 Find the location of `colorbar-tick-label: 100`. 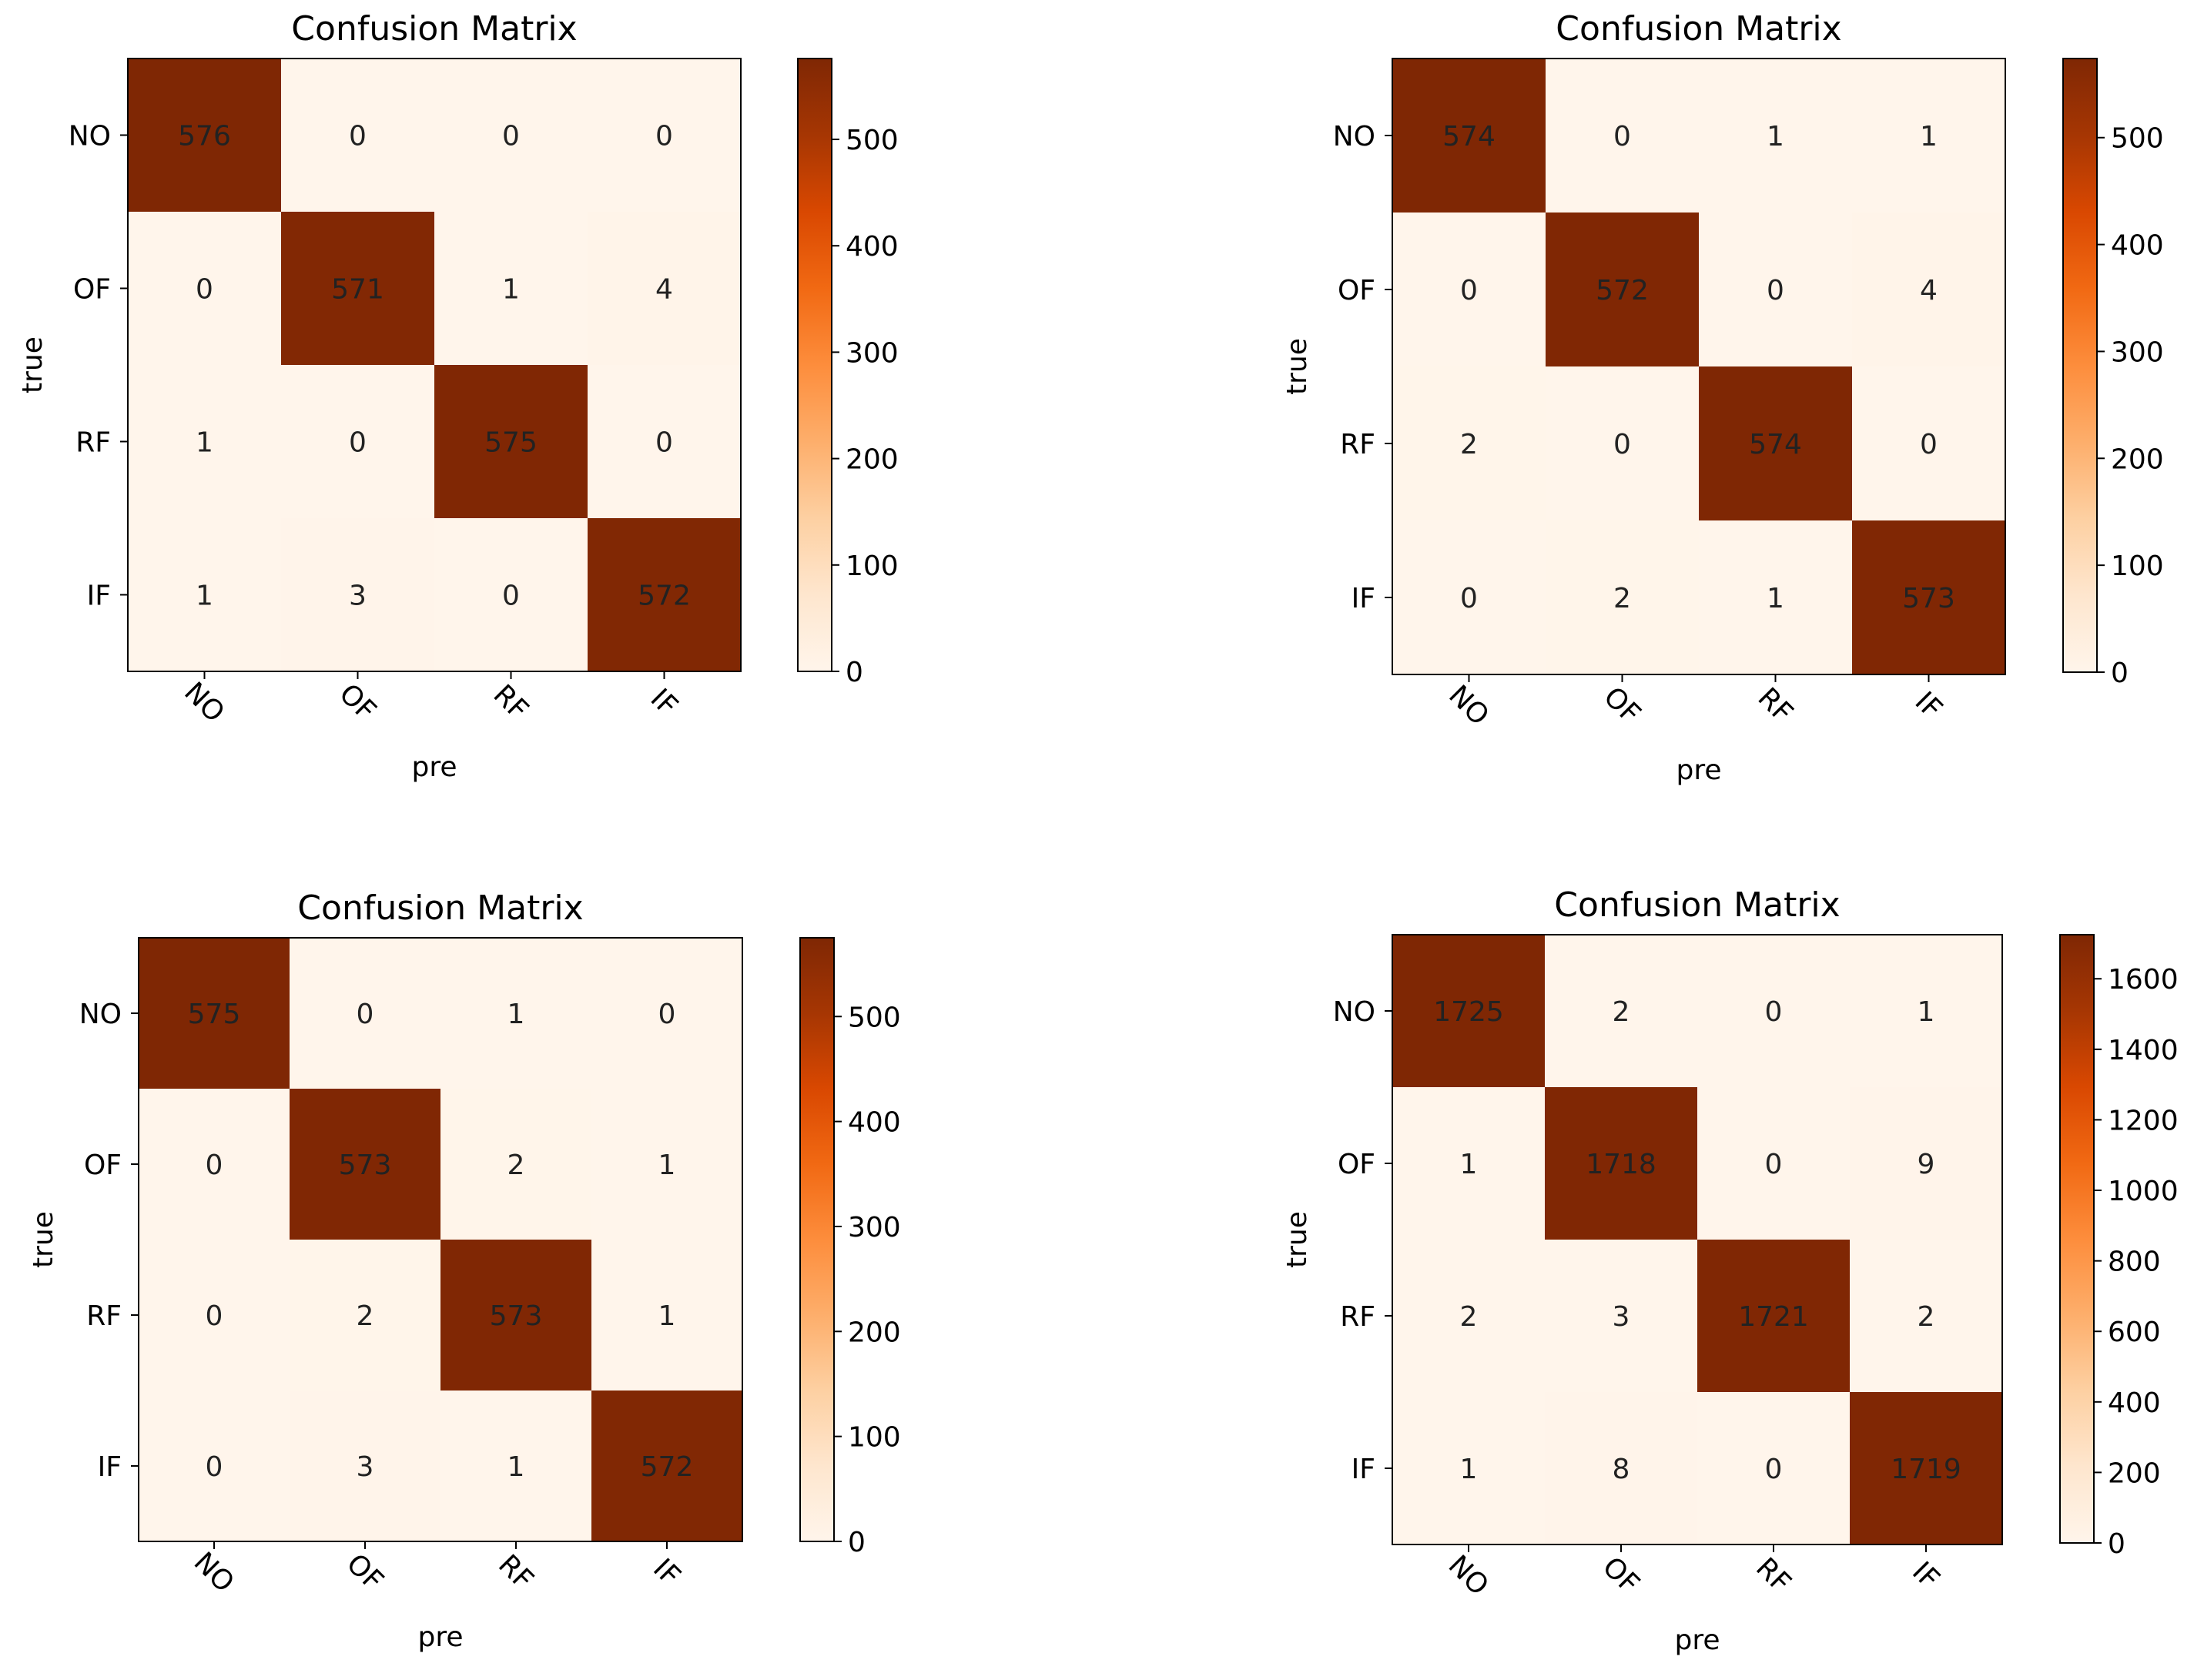

colorbar-tick-label: 100 is located at coordinates (872, 566).